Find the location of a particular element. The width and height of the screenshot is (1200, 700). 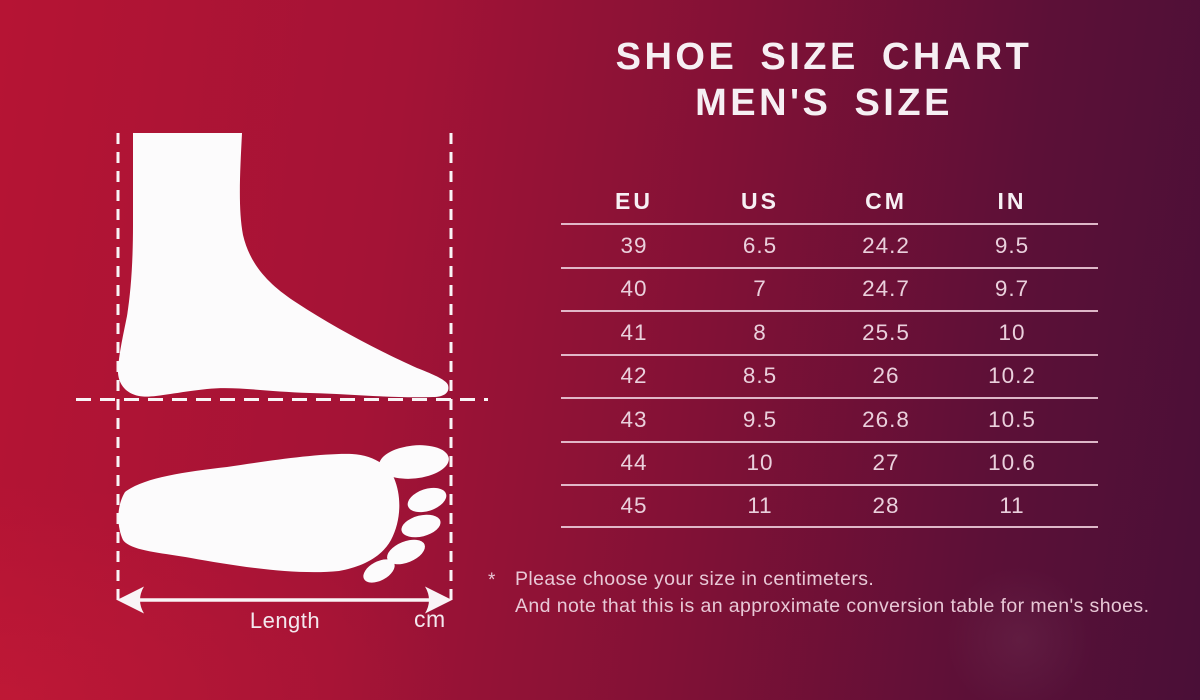

table-row: 40 7 24.7 9.7 is located at coordinates (829, 288).